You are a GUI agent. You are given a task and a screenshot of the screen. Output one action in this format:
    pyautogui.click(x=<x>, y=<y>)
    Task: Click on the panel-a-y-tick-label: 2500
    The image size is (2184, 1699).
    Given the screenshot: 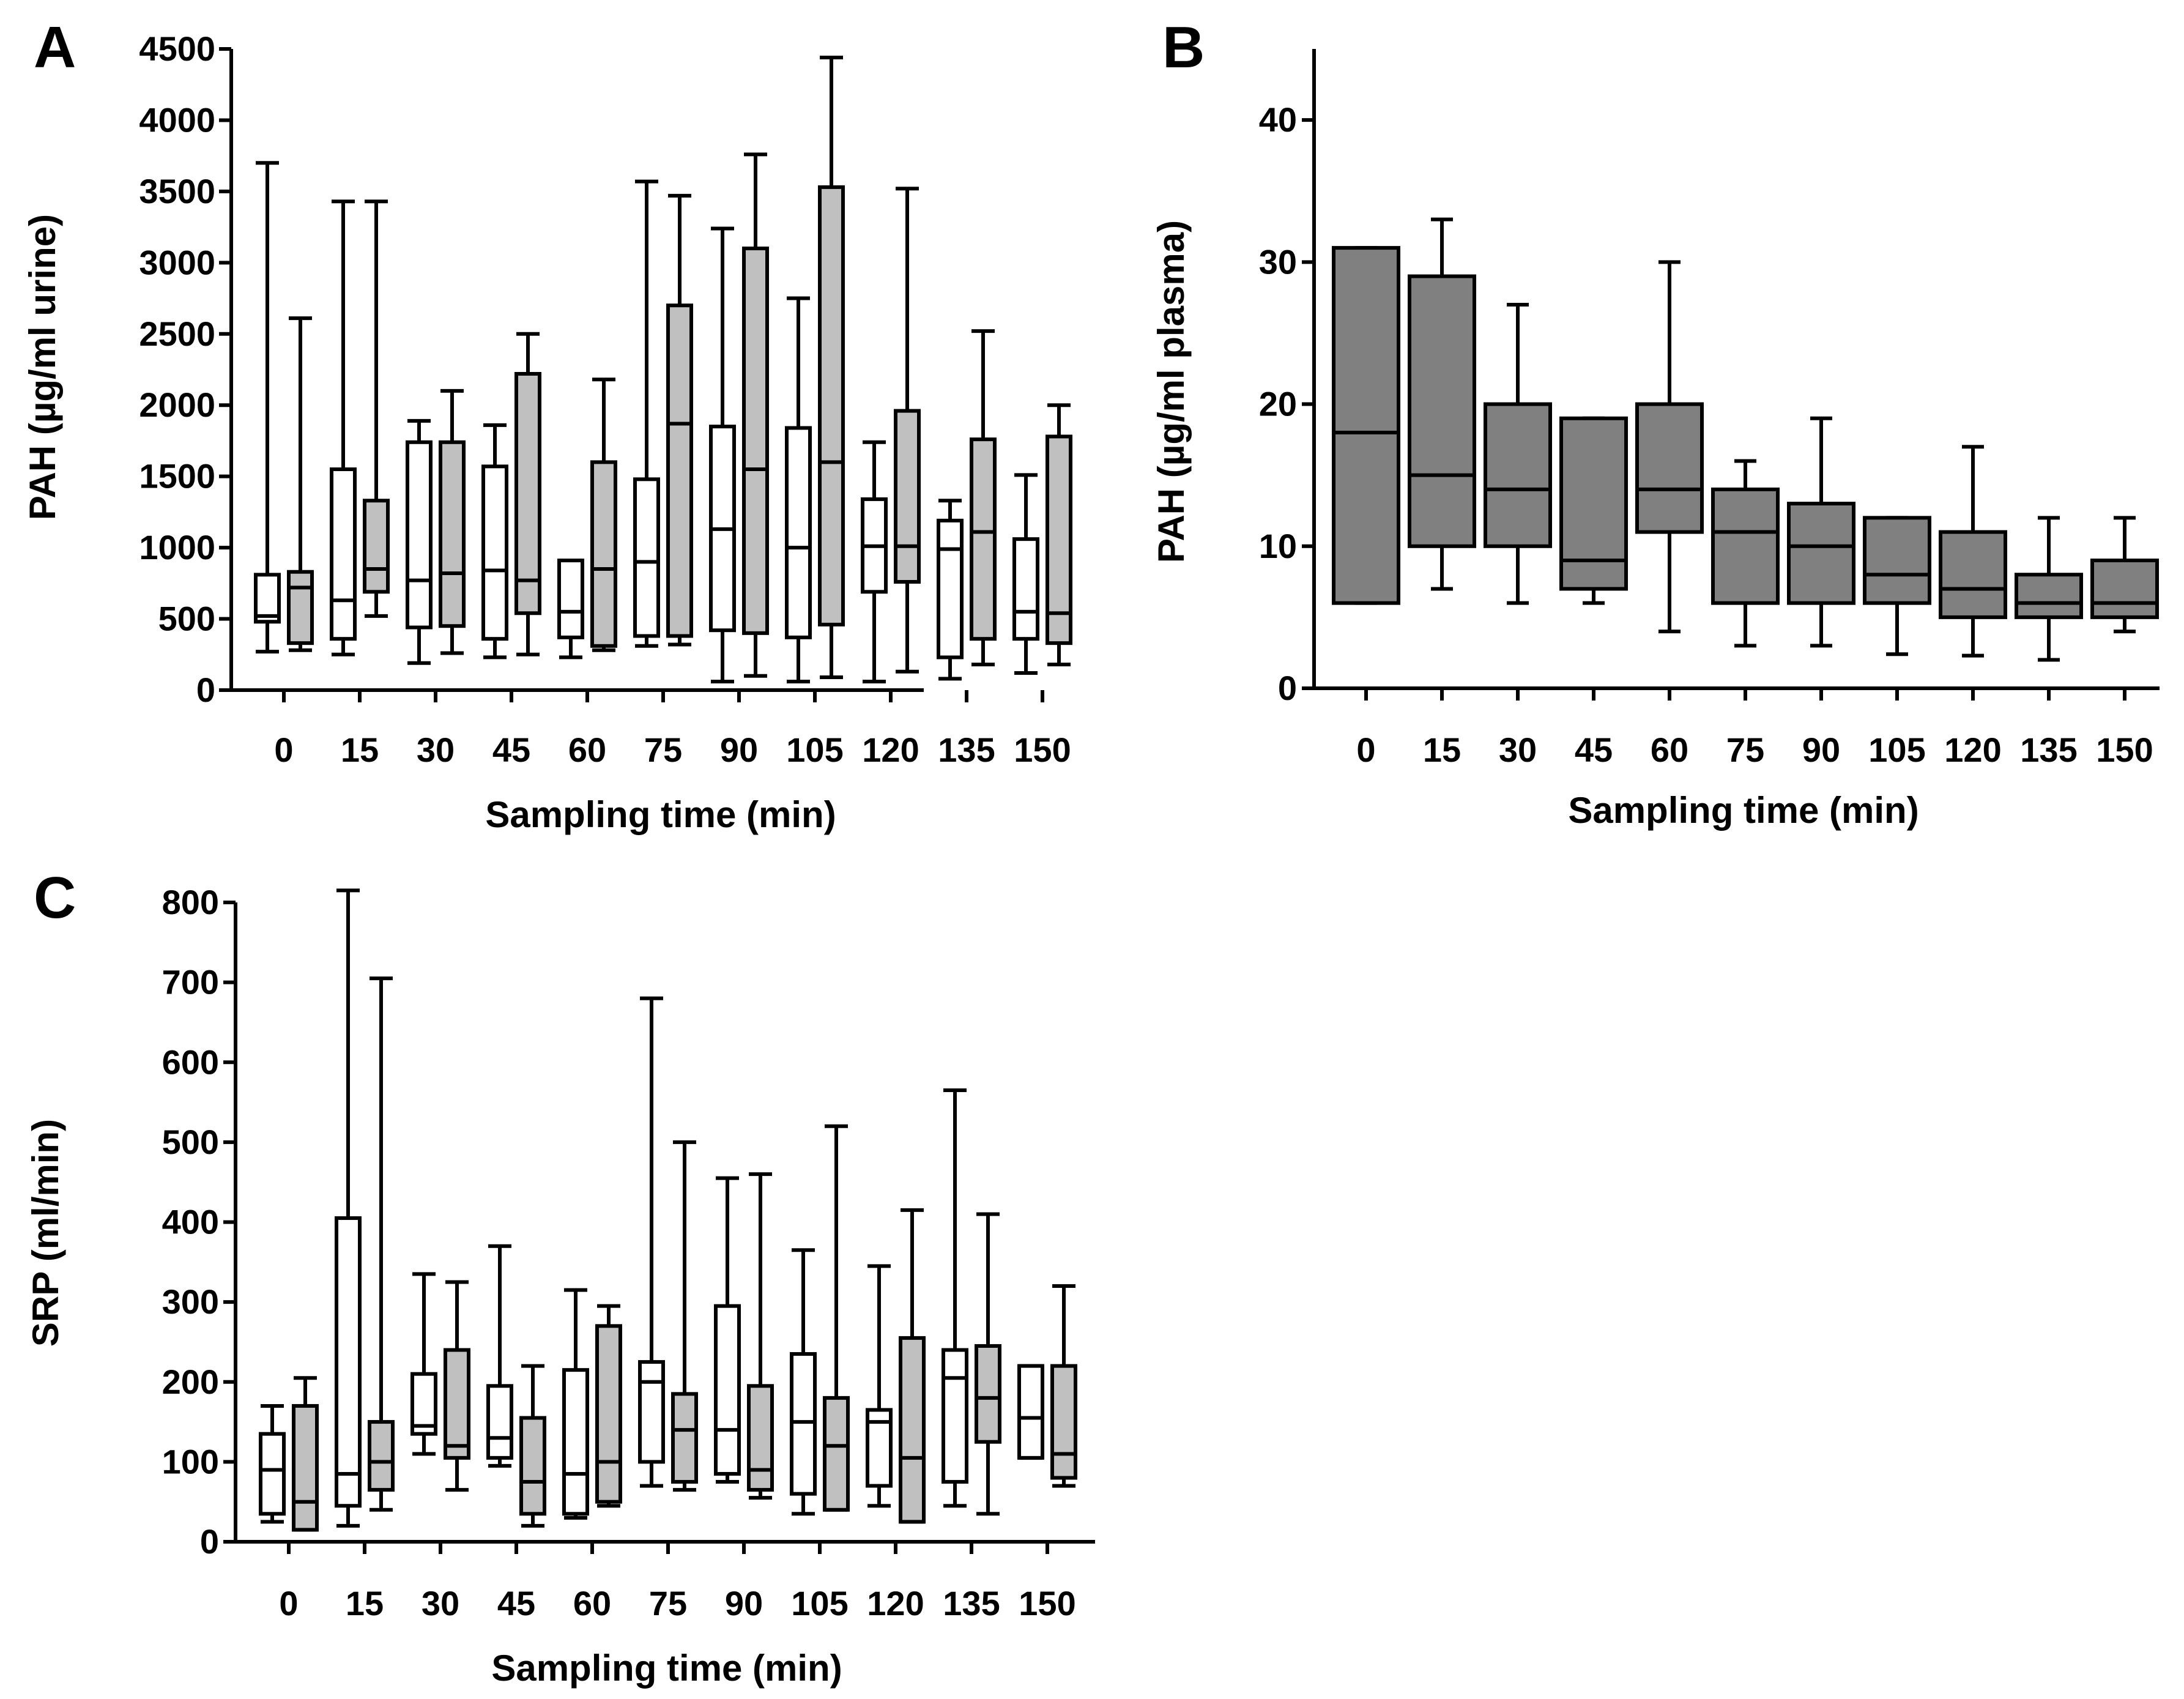 What is the action you would take?
    pyautogui.click(x=177, y=333)
    